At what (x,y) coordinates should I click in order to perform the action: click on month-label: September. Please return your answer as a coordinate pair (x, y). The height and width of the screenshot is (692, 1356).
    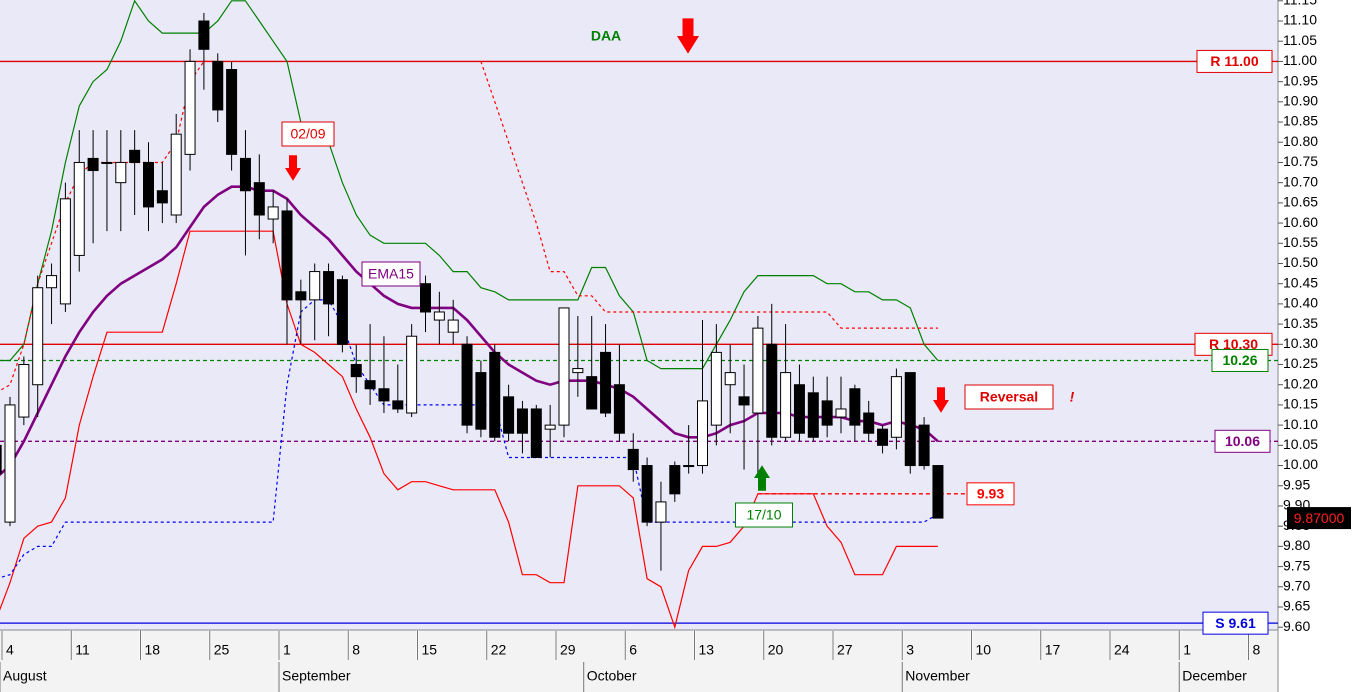
    Looking at the image, I should click on (316, 676).